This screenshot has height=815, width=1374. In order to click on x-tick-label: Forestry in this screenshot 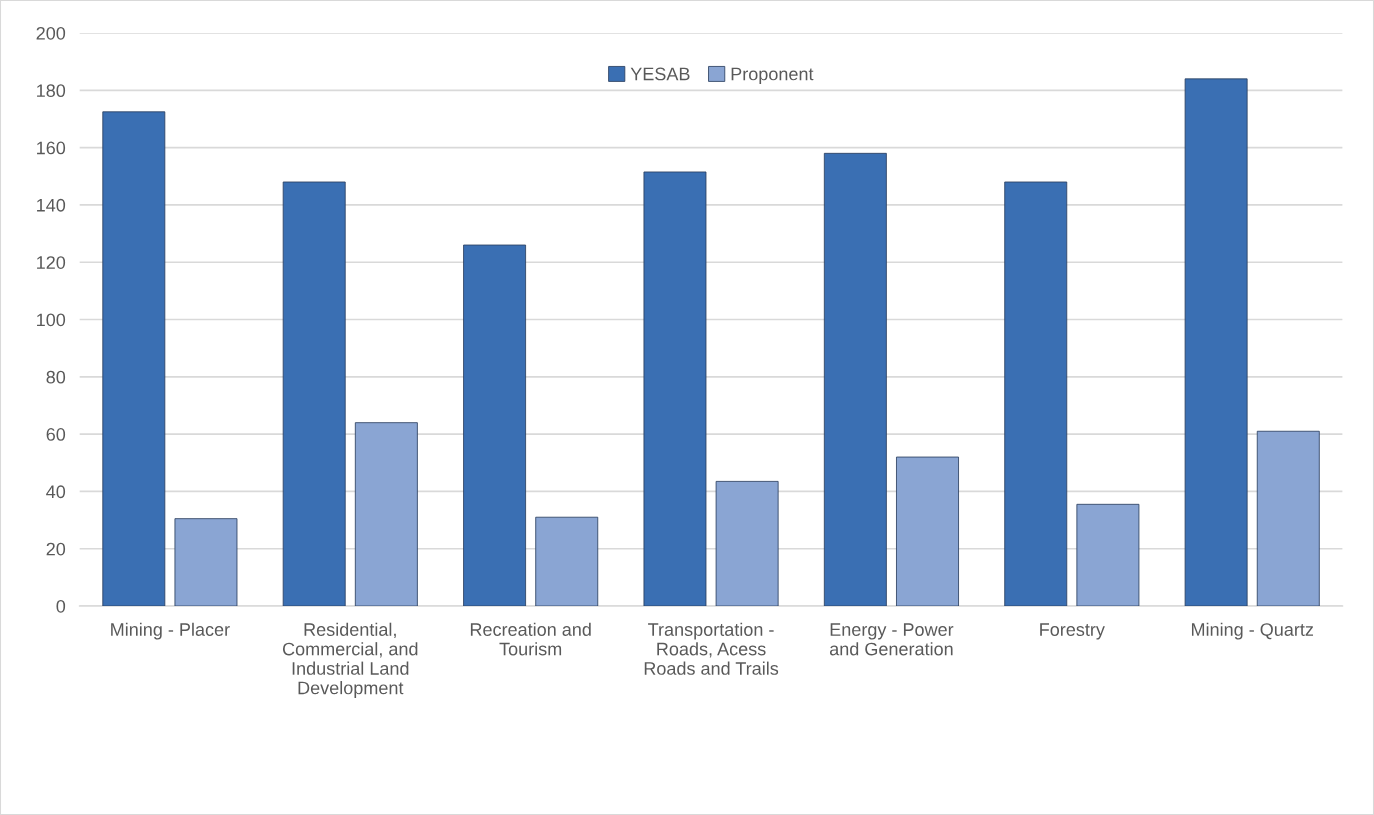, I will do `click(1072, 631)`.